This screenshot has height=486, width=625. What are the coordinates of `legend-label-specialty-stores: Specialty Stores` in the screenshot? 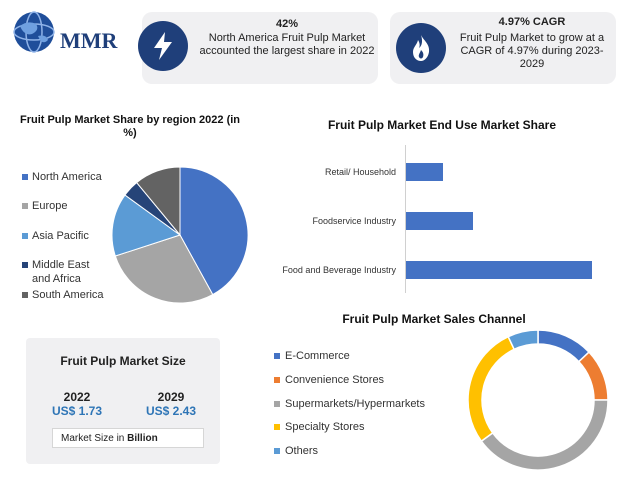 It's located at (325, 427).